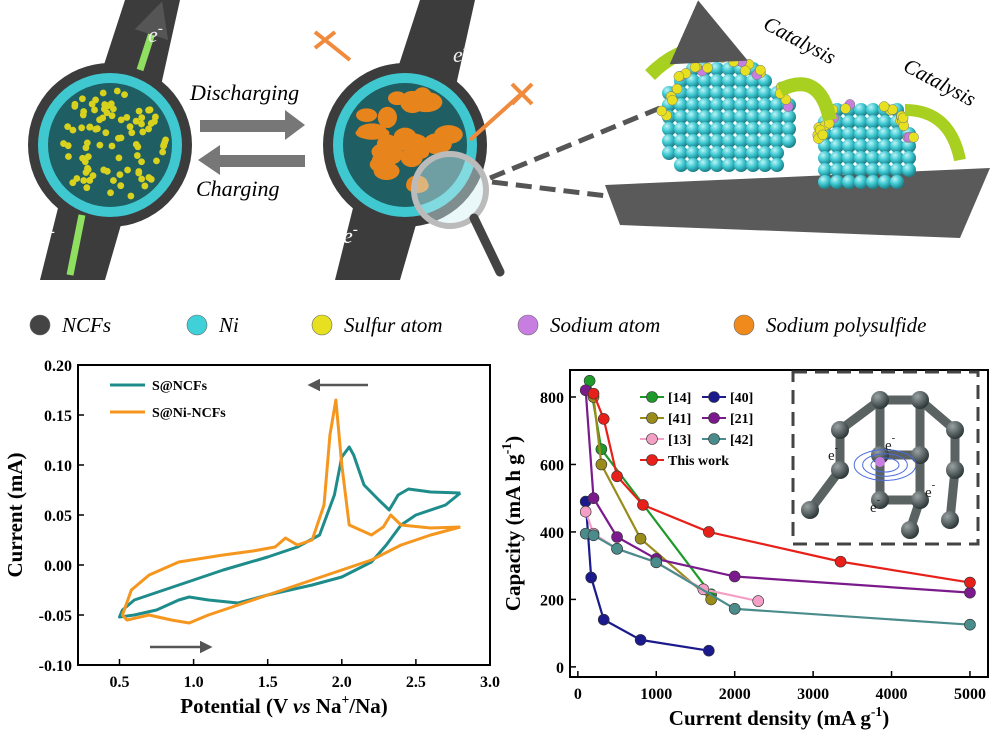 The height and width of the screenshot is (732, 1002). I want to click on inset: e-e-e-e-, so click(885, 458).